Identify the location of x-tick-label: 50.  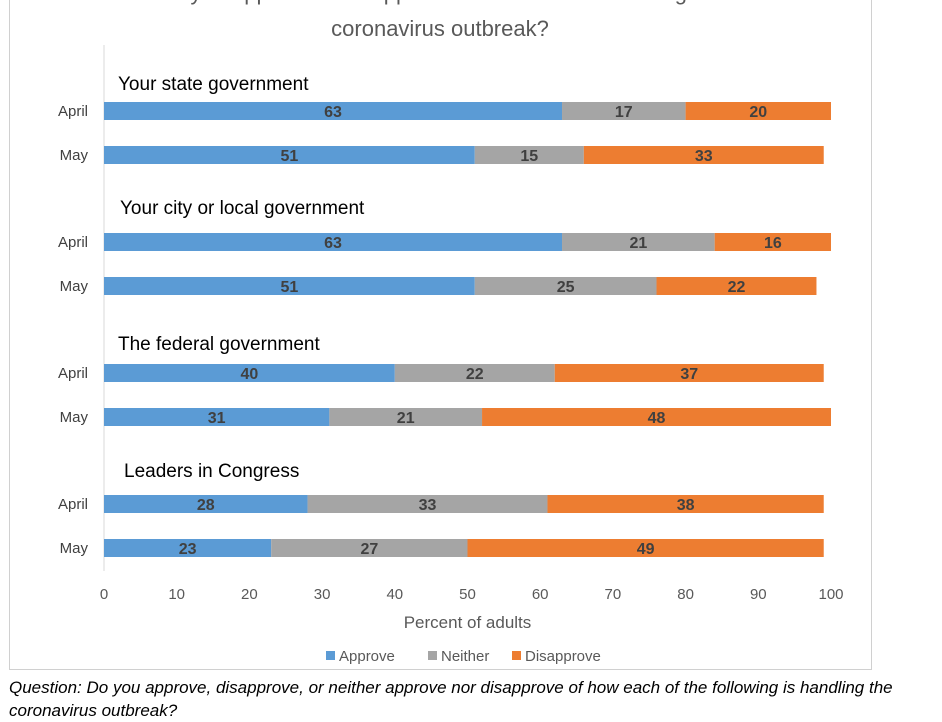
(467, 594).